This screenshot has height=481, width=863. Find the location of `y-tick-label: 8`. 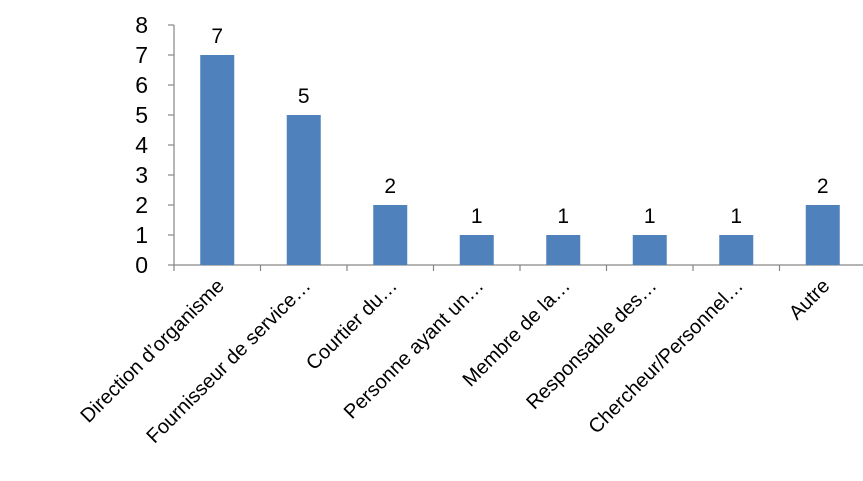

y-tick-label: 8 is located at coordinates (141, 25).